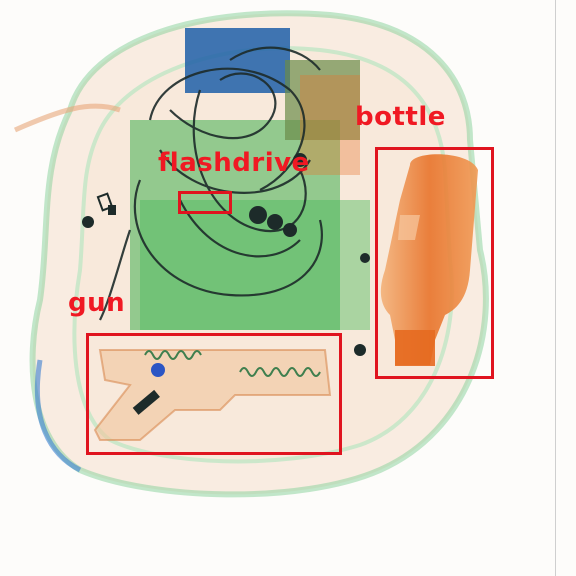 The width and height of the screenshot is (576, 576). Describe the element at coordinates (97, 303) in the screenshot. I see `gun-label: gun` at that location.